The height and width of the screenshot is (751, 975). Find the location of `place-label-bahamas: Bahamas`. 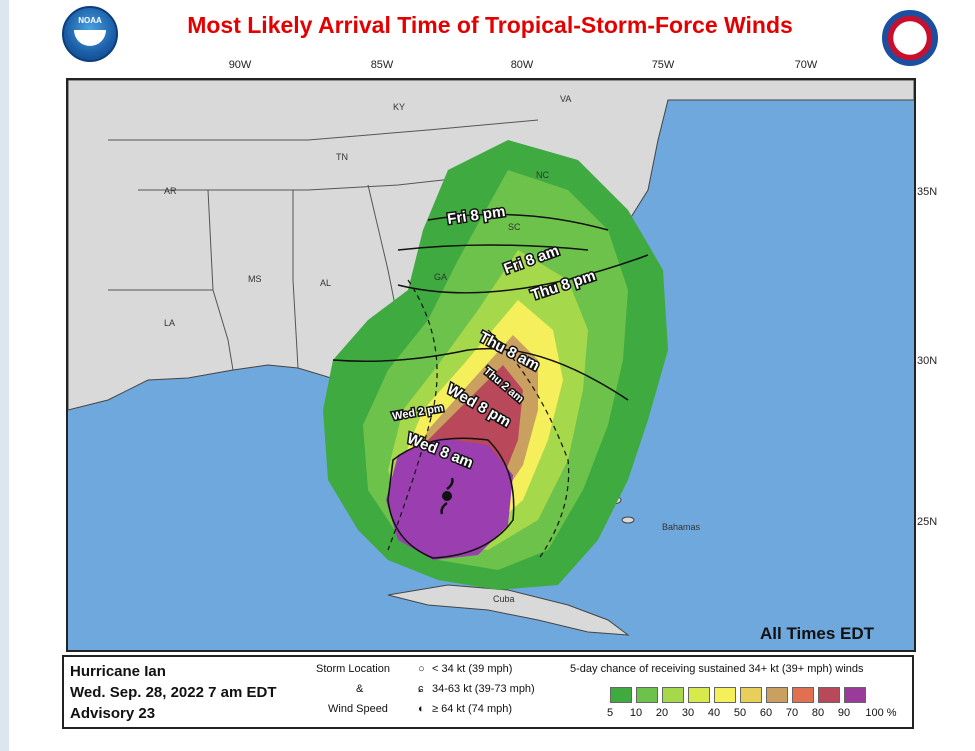

place-label-bahamas: Bahamas is located at coordinates (681, 527).